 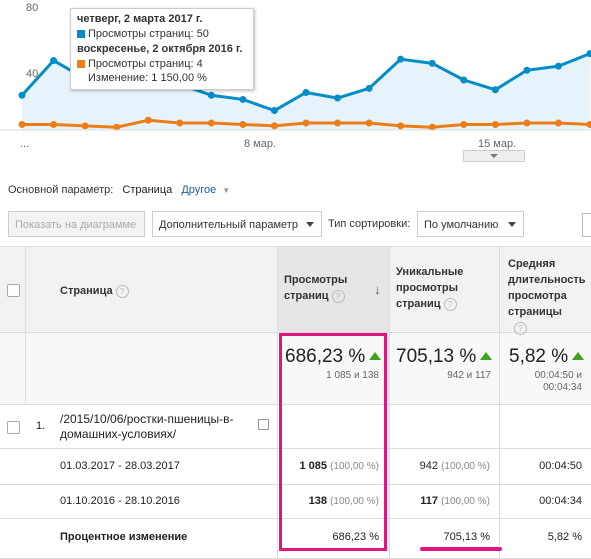 What do you see at coordinates (343, 501) in the screenshot?
I see `period-2-pageviews: 138 (100,00 %)` at bounding box center [343, 501].